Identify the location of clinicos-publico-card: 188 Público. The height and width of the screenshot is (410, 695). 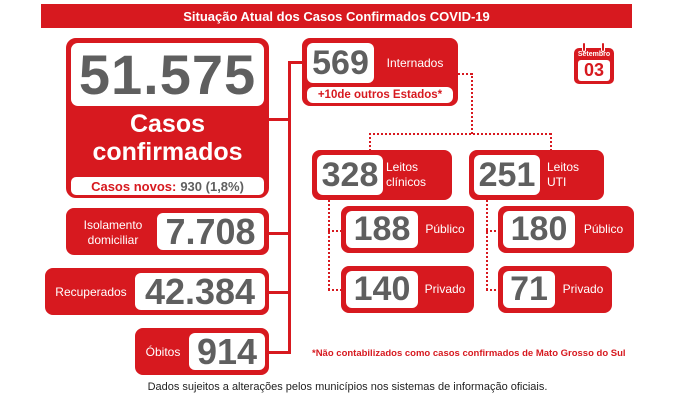
(407, 229).